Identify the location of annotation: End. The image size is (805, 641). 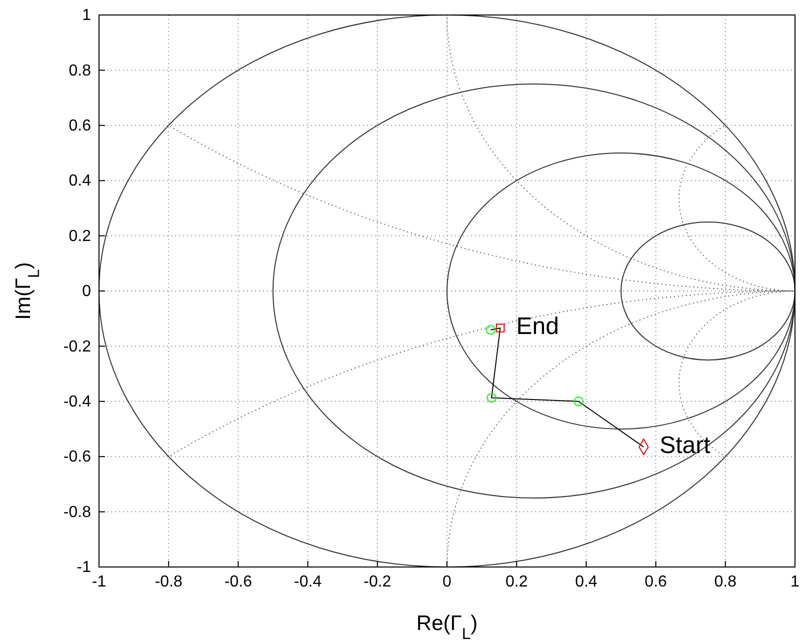
(537, 326).